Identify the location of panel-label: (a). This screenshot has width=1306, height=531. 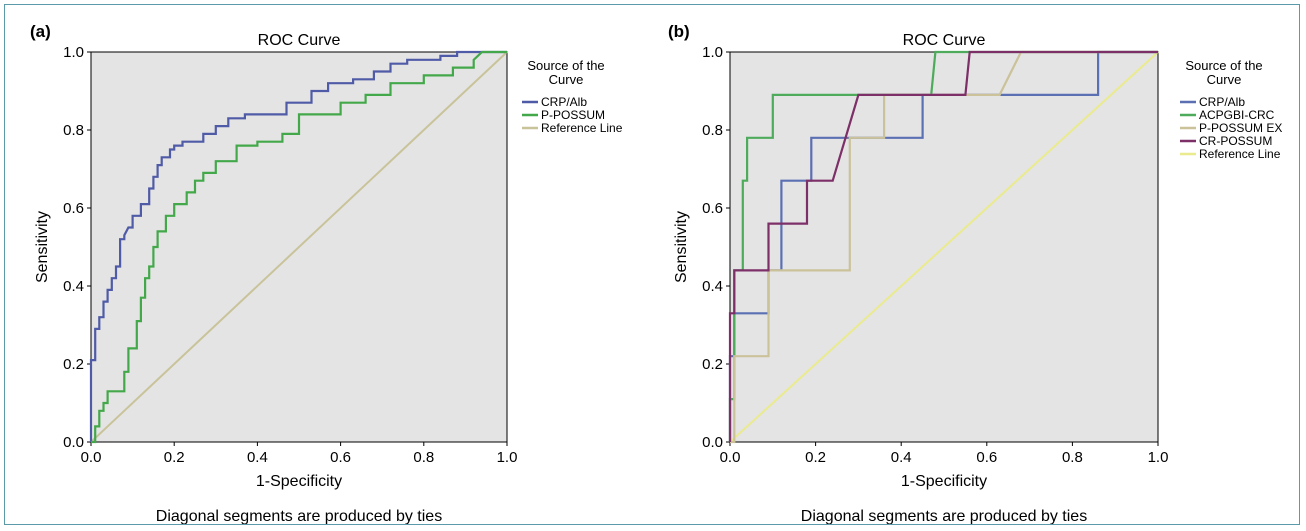
(40, 31).